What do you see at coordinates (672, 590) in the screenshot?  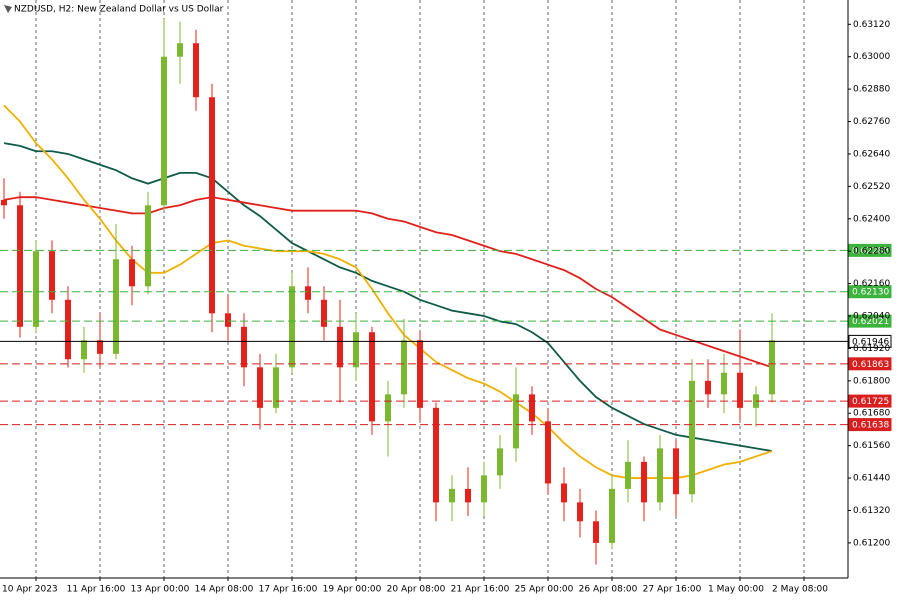 I see `x-tick-label: 27 Apr 16:00` at bounding box center [672, 590].